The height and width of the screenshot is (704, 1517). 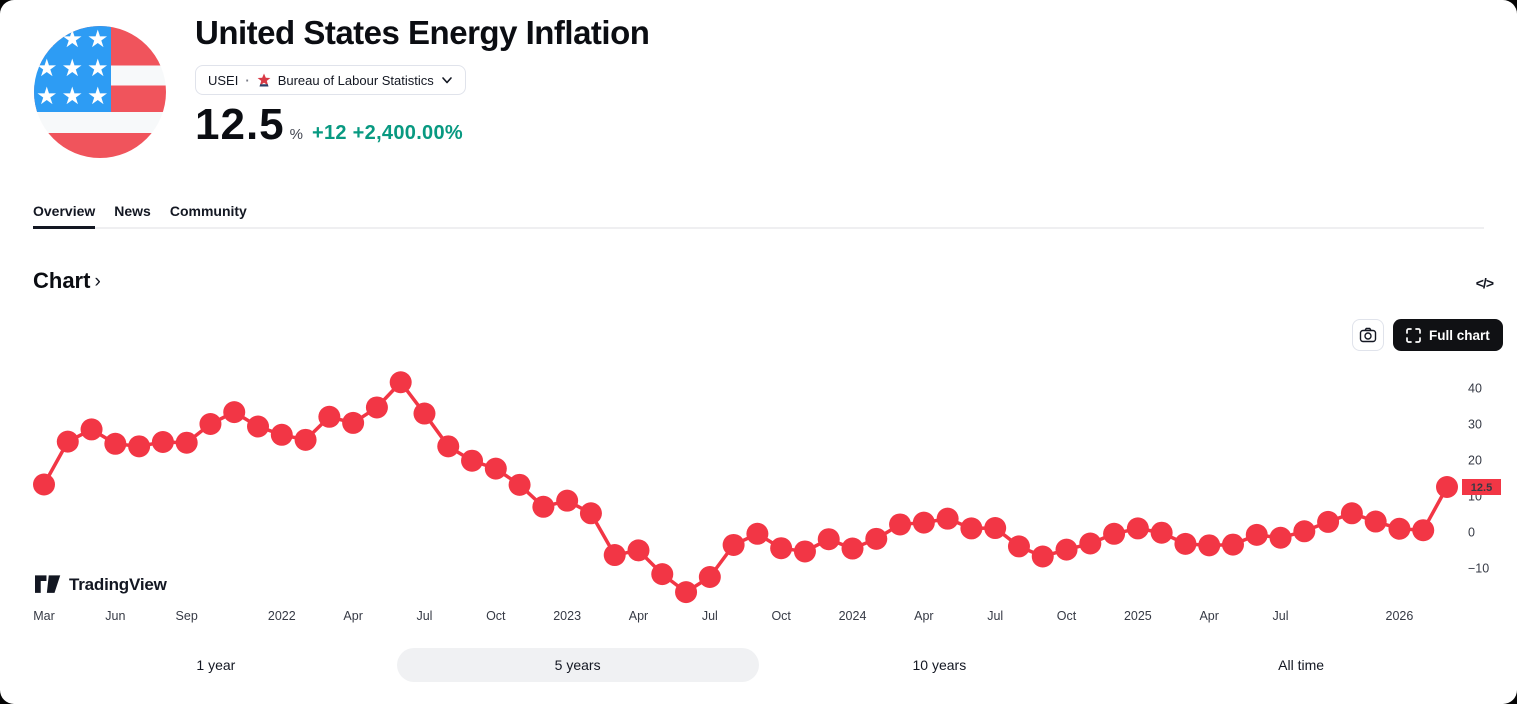 What do you see at coordinates (187, 616) in the screenshot?
I see `x-axis-label: Sep` at bounding box center [187, 616].